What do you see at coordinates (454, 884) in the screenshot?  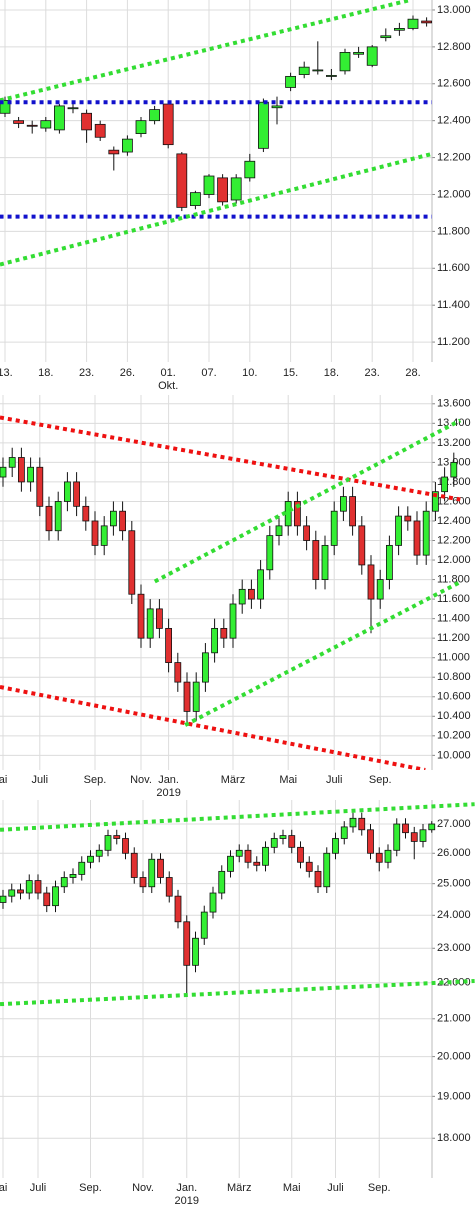 I see `y-tick-label: 25.000` at bounding box center [454, 884].